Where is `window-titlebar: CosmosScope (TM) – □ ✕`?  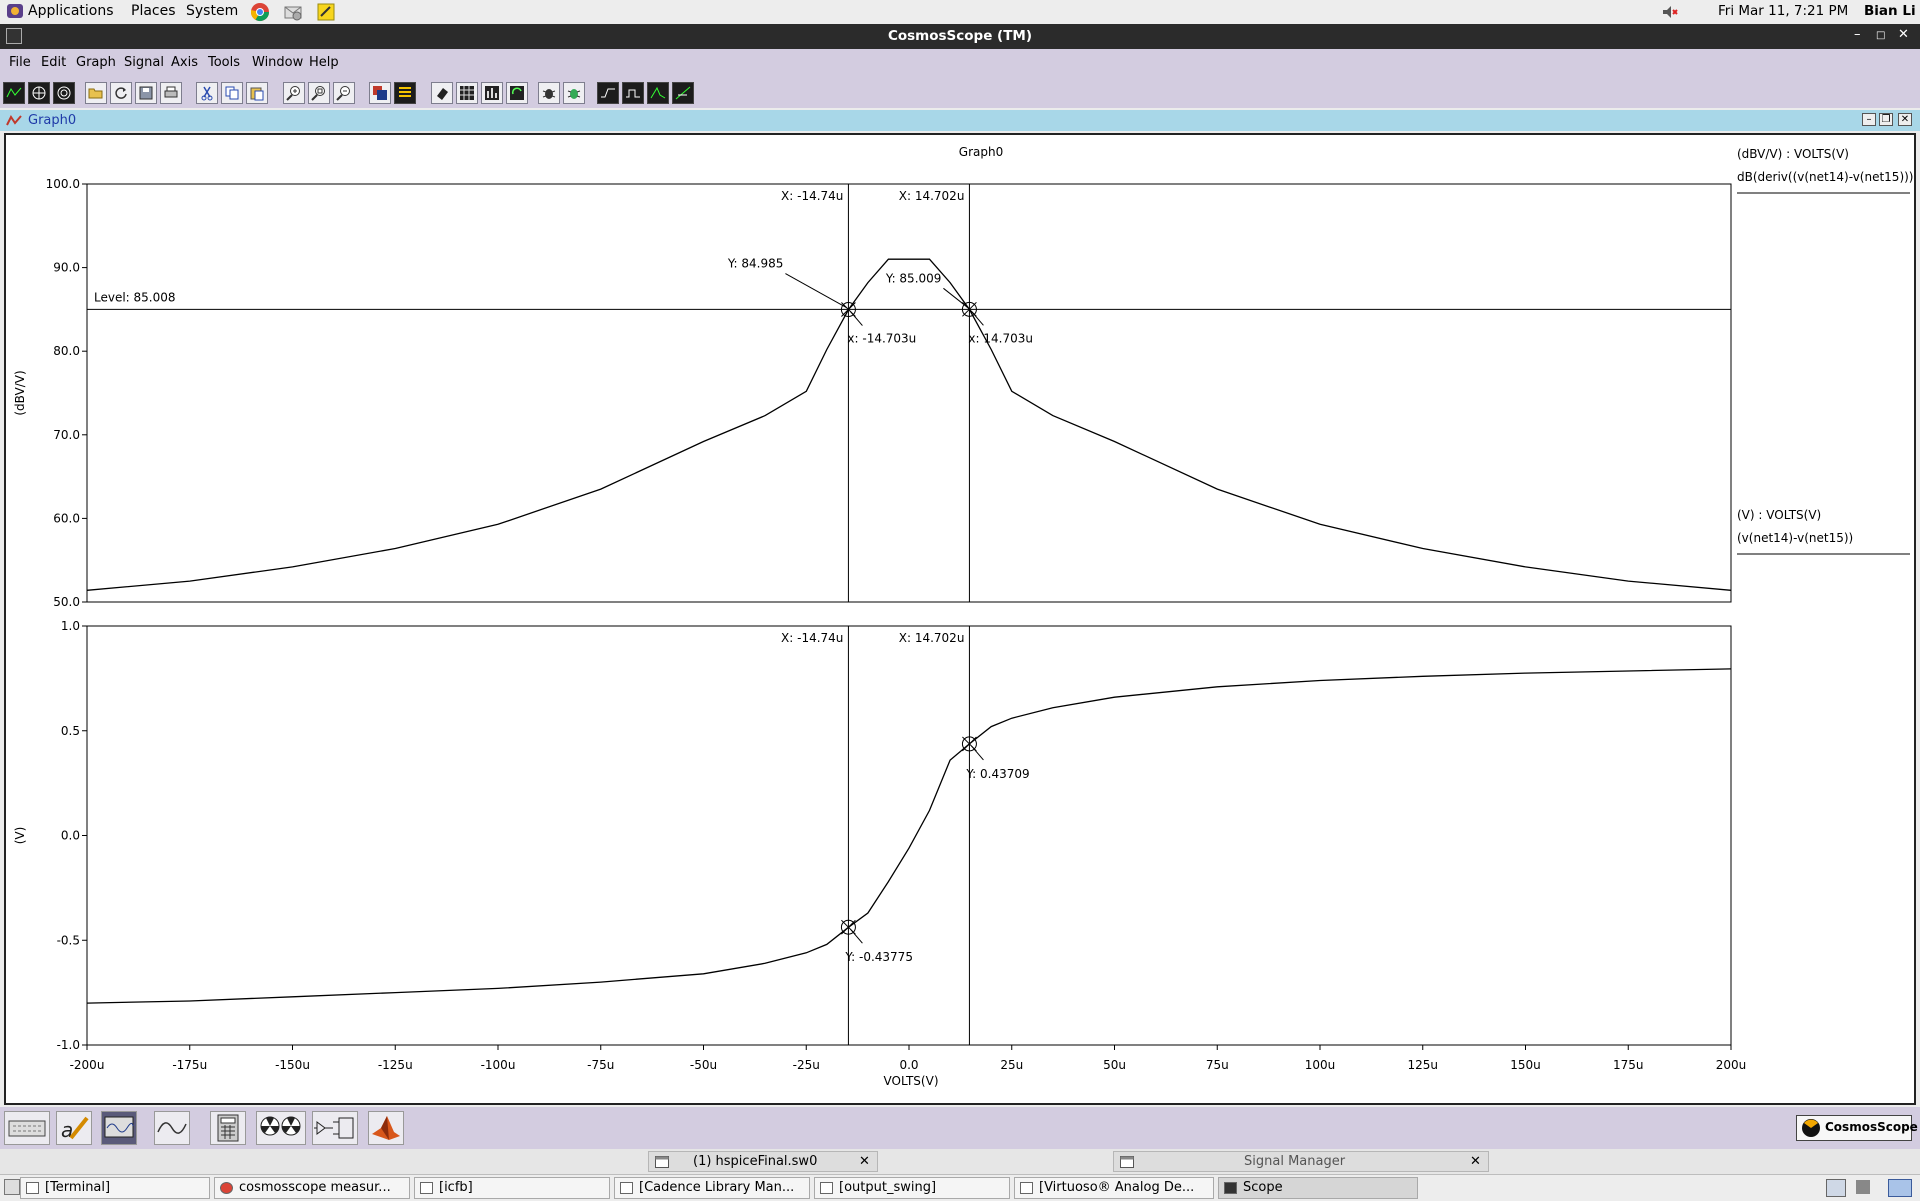
window-titlebar: CosmosScope (TM) – □ ✕ is located at coordinates (960, 36).